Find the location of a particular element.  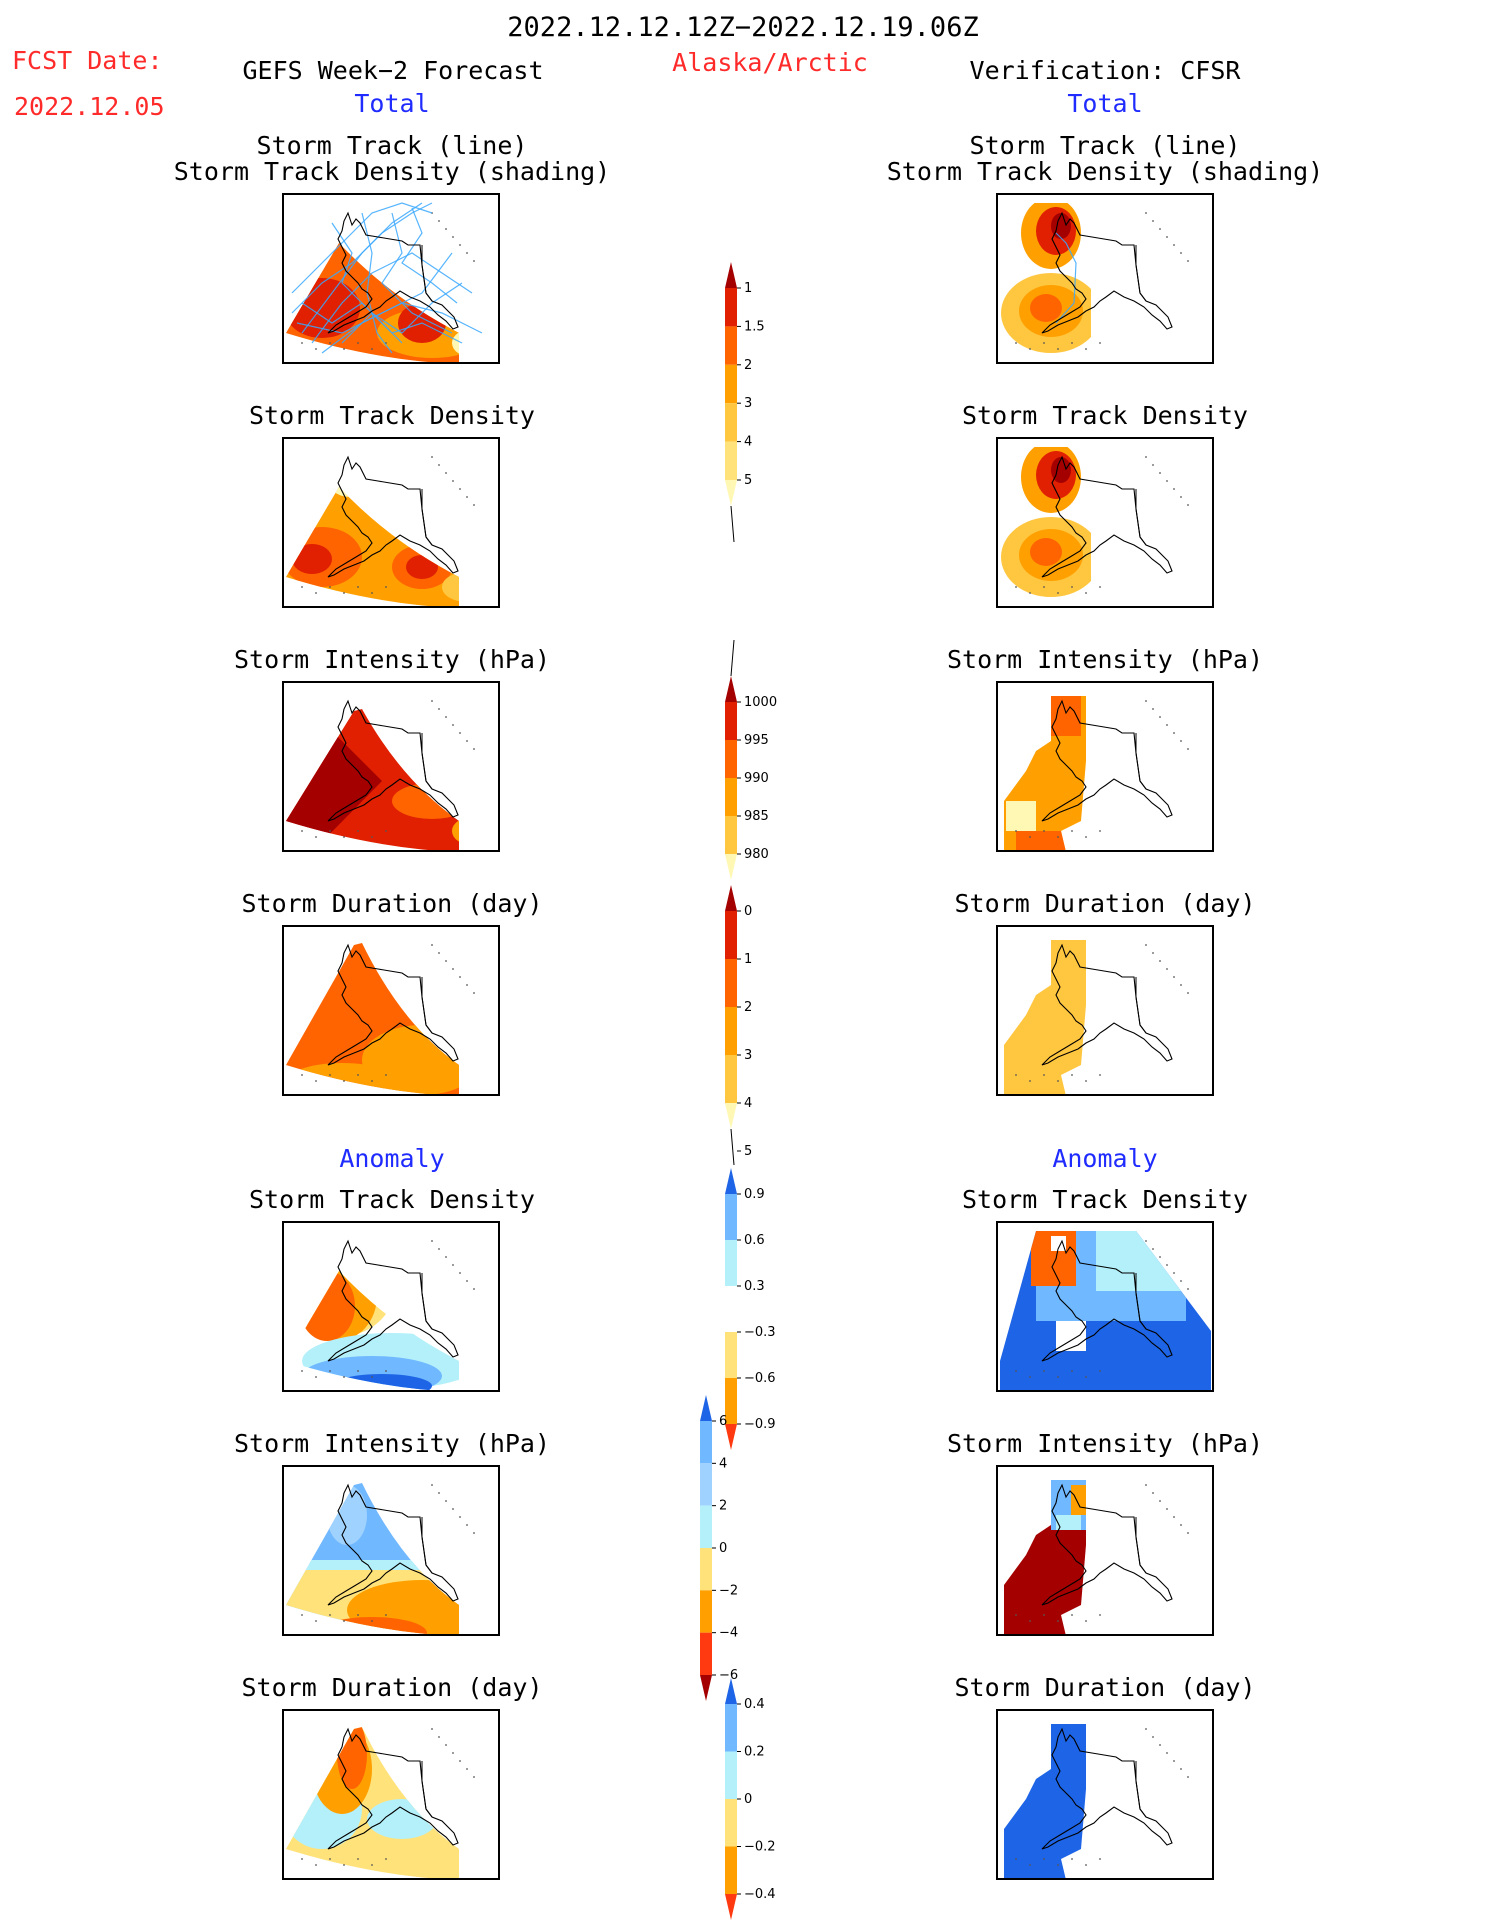

colorbar-tick-label: 5 is located at coordinates (748, 1151).